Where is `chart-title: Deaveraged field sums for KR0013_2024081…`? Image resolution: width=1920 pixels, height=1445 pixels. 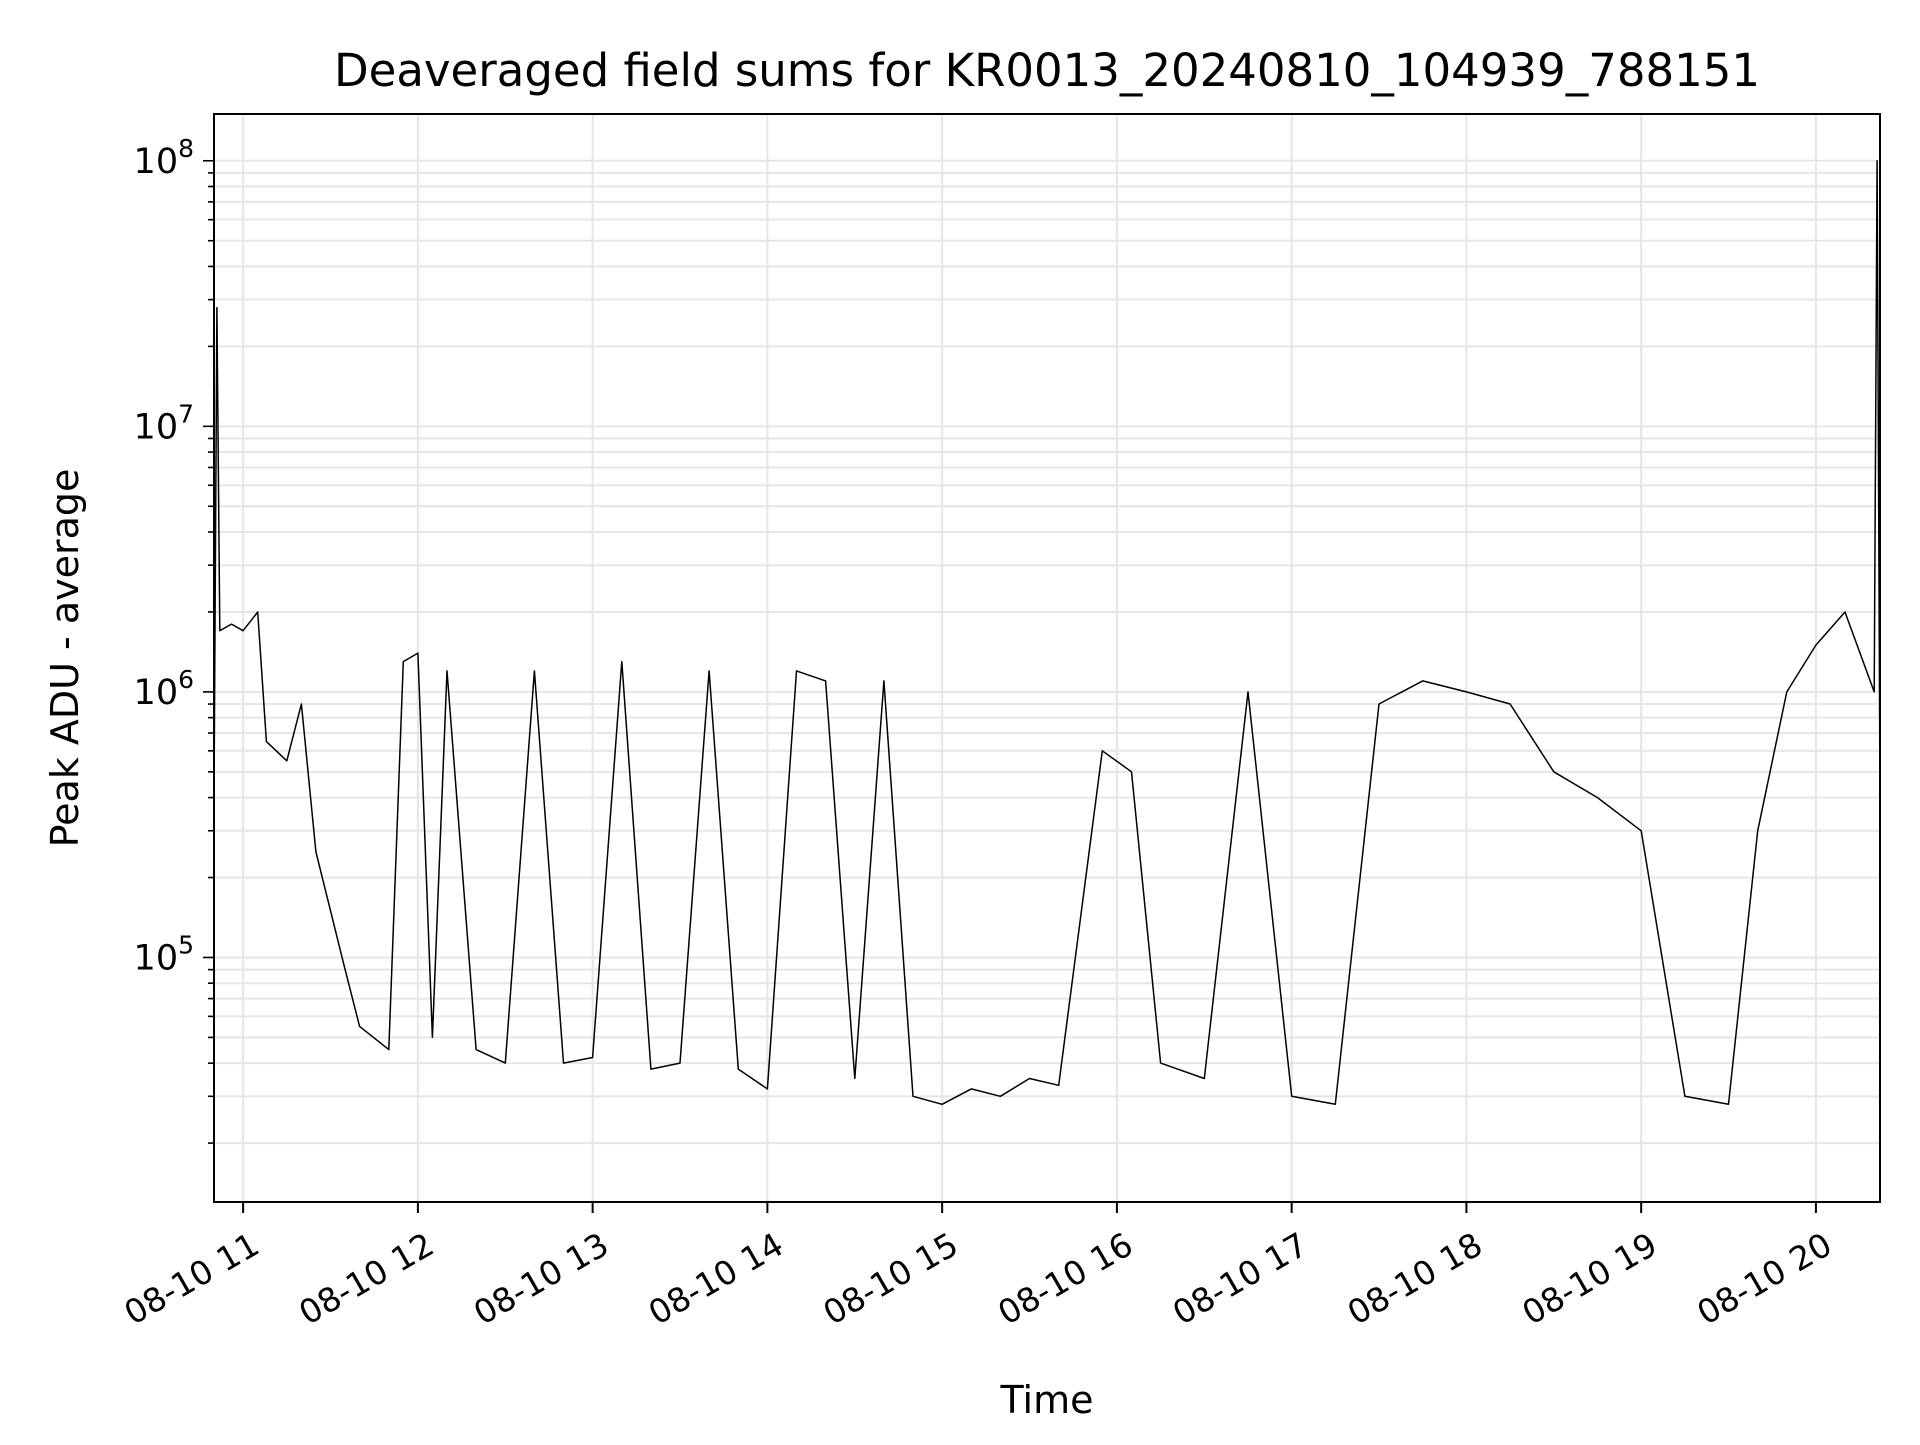
chart-title: Deaveraged field sums for KR0013_2024081… is located at coordinates (1047, 70).